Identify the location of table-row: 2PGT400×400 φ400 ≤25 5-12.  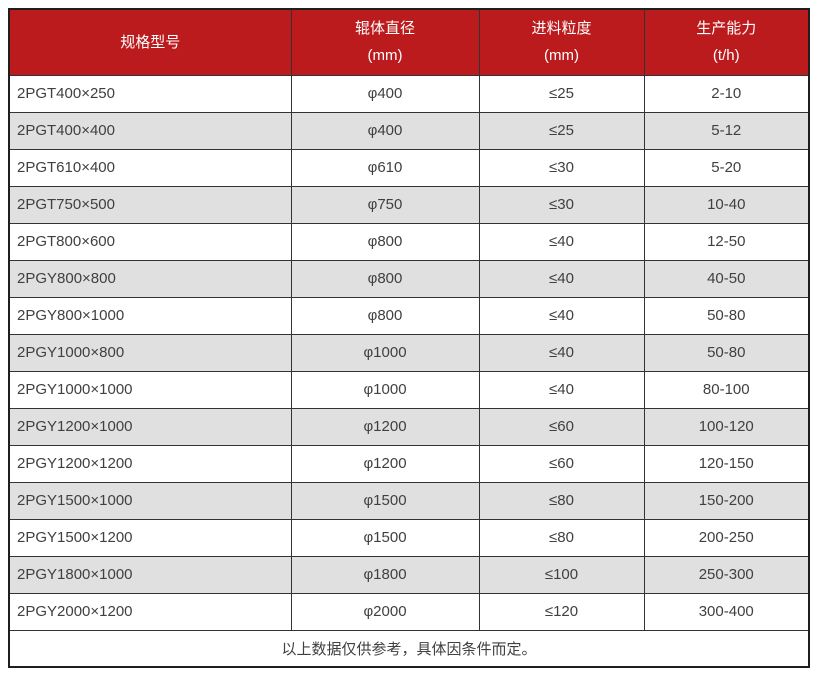
(409, 130).